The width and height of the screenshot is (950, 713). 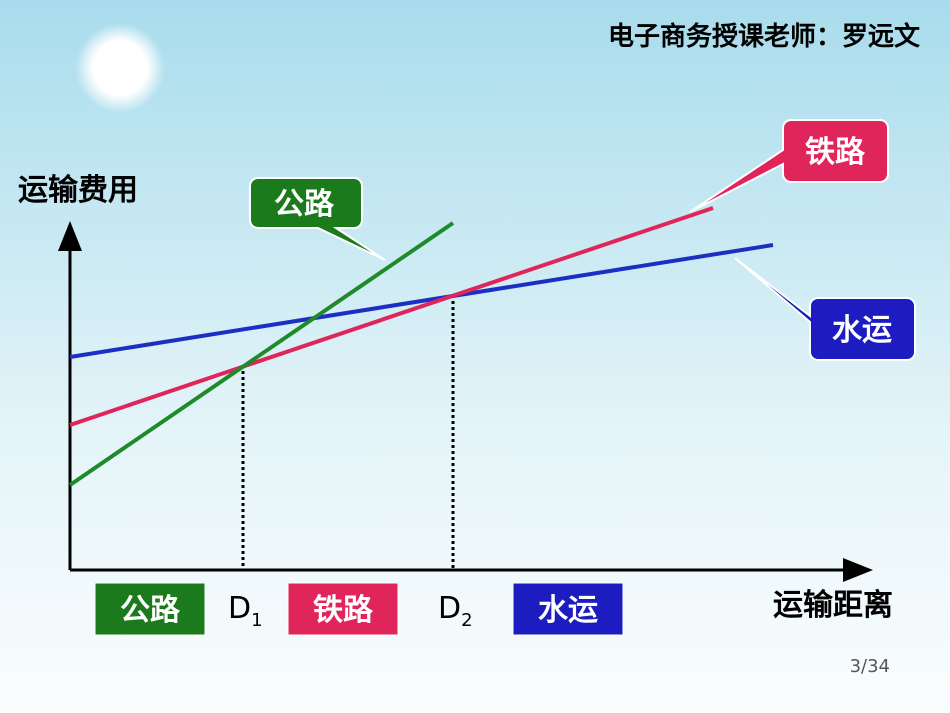 I want to click on d1-label: D, so click(x=239, y=608).